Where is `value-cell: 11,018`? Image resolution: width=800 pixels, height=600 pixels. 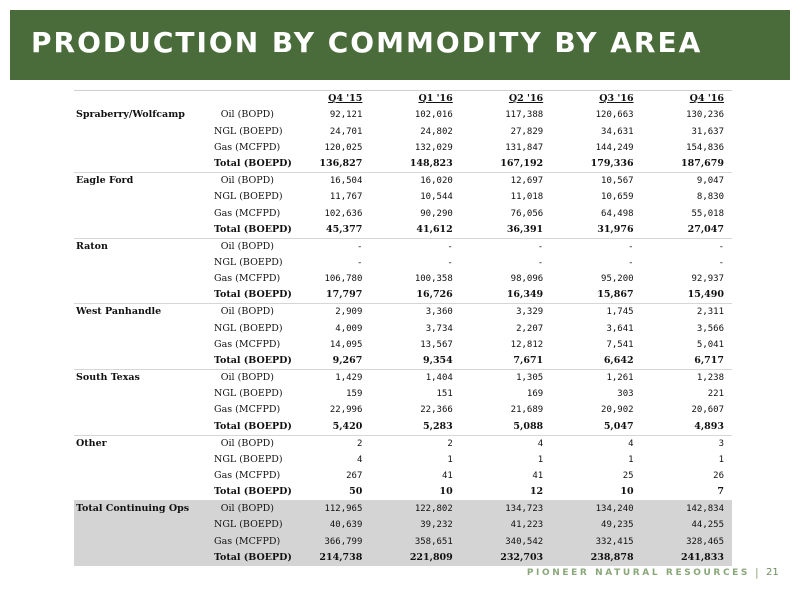 value-cell: 11,018 is located at coordinates (527, 197).